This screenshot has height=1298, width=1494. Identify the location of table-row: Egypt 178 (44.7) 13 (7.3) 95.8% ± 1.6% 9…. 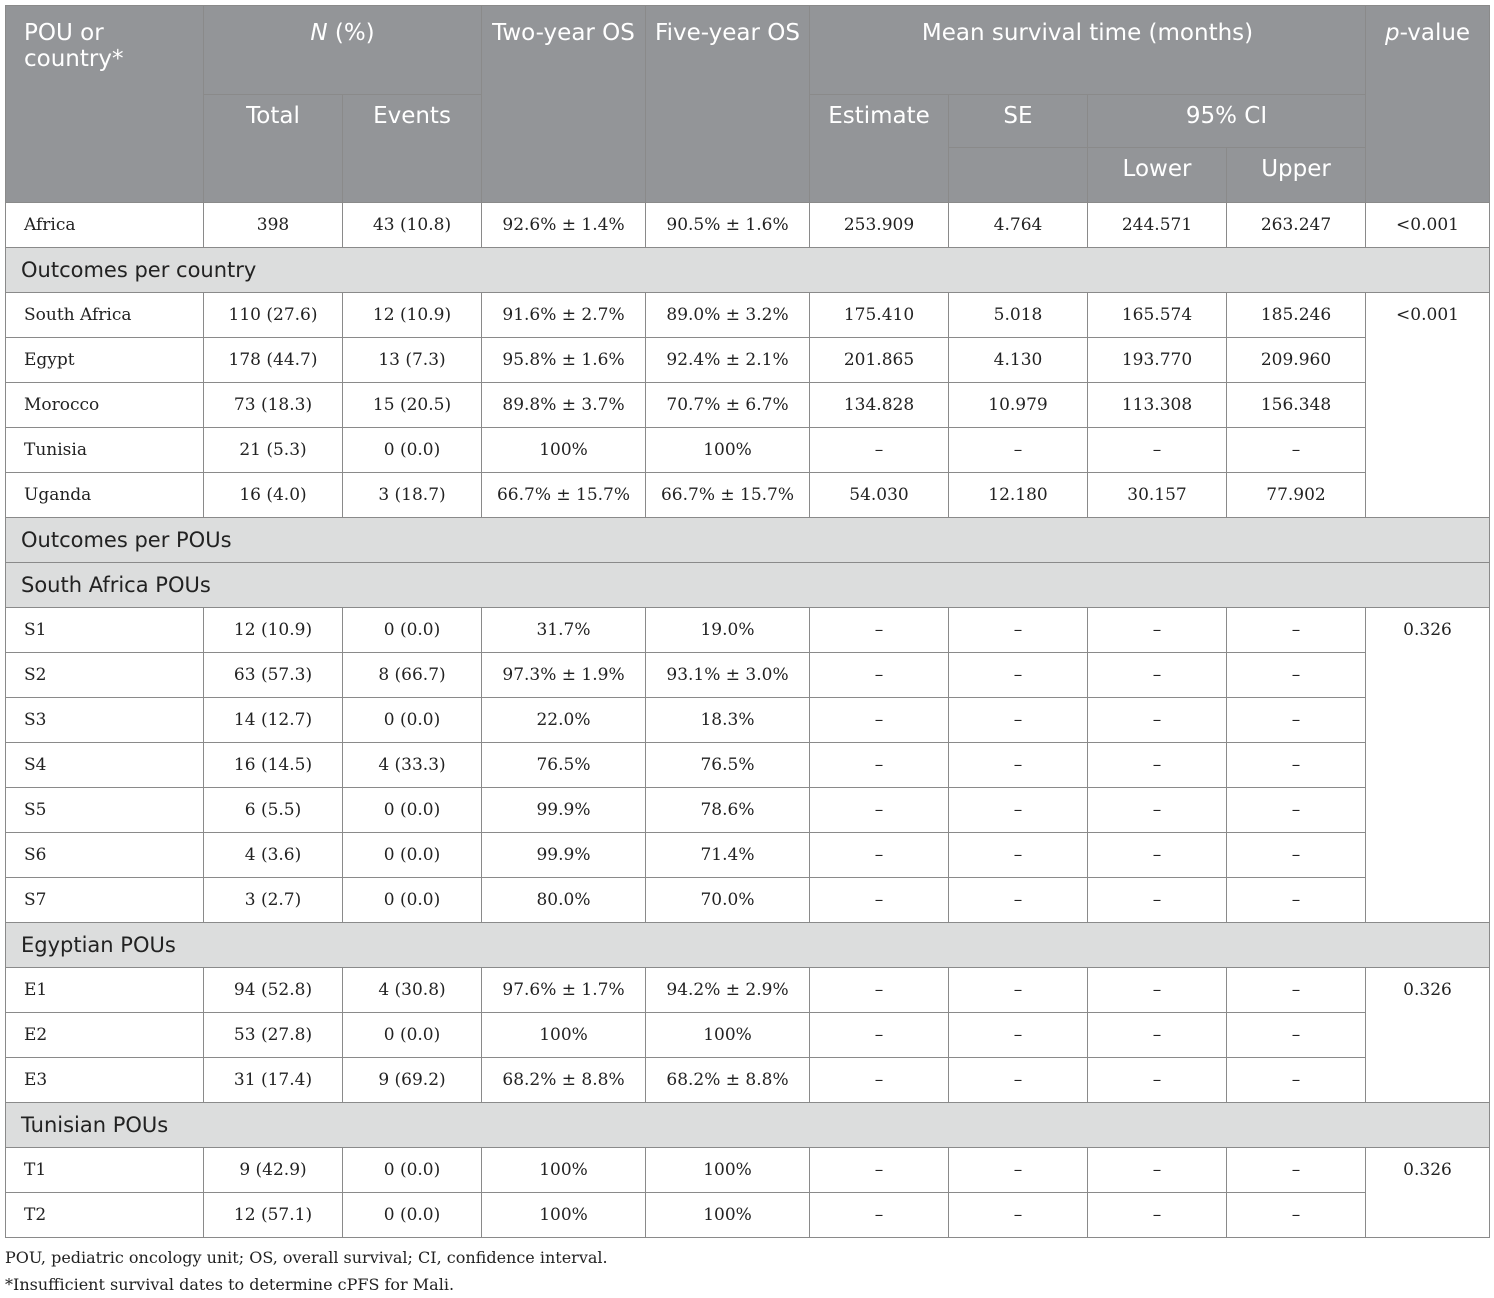
(747, 360).